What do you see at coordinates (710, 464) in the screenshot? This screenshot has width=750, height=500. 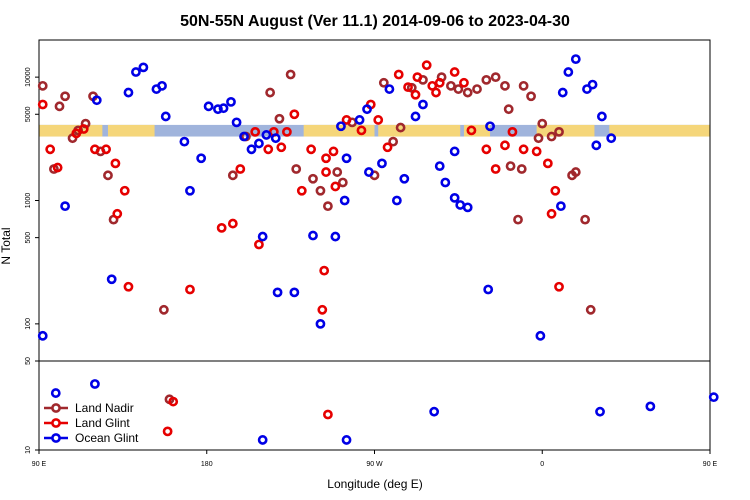 I see `x-tick-label: 90 E` at bounding box center [710, 464].